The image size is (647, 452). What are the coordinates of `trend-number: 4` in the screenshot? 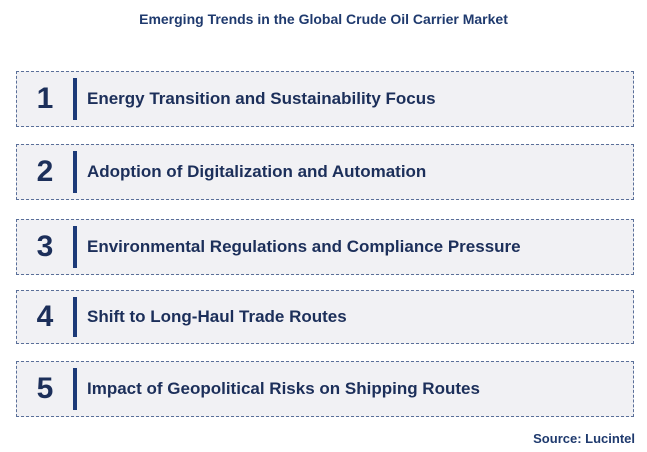 It's located at (45, 316).